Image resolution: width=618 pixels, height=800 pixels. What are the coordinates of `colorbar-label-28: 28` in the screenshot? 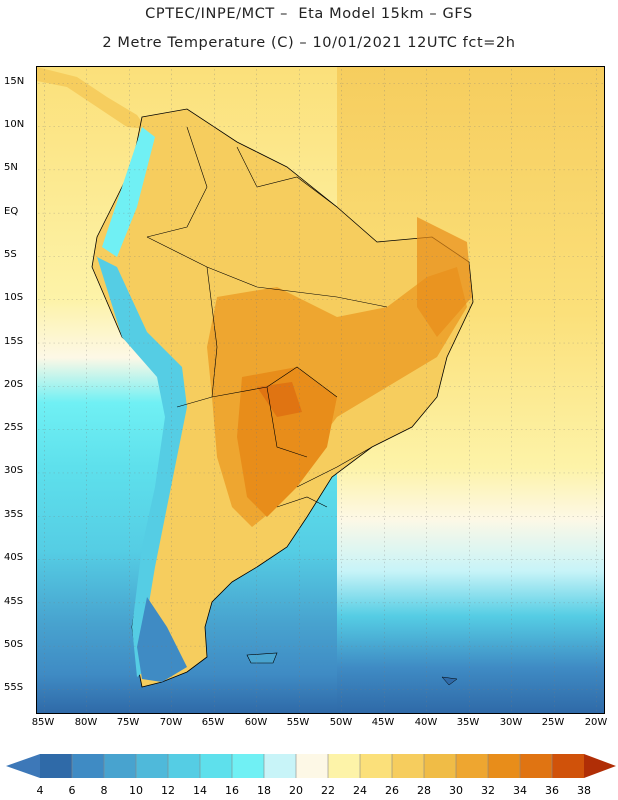 It's located at (424, 790).